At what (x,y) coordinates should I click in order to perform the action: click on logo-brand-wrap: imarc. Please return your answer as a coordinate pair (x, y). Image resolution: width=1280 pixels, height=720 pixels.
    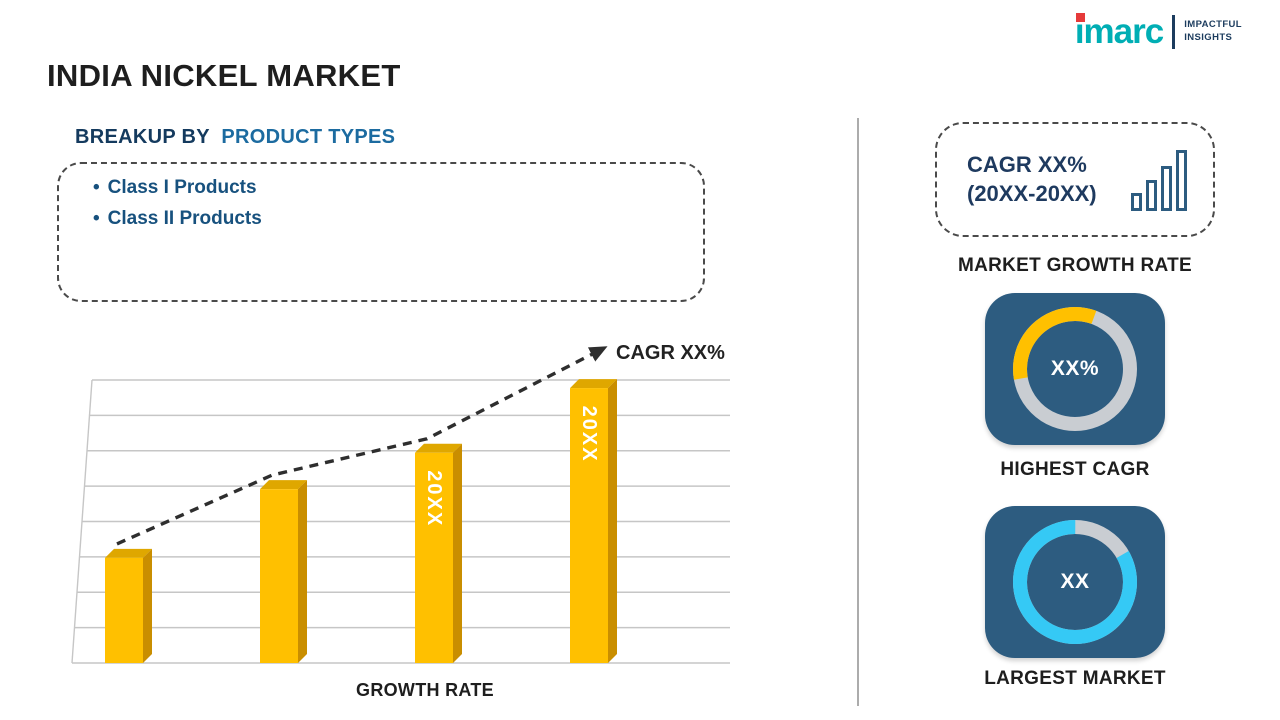
    Looking at the image, I should click on (1119, 31).